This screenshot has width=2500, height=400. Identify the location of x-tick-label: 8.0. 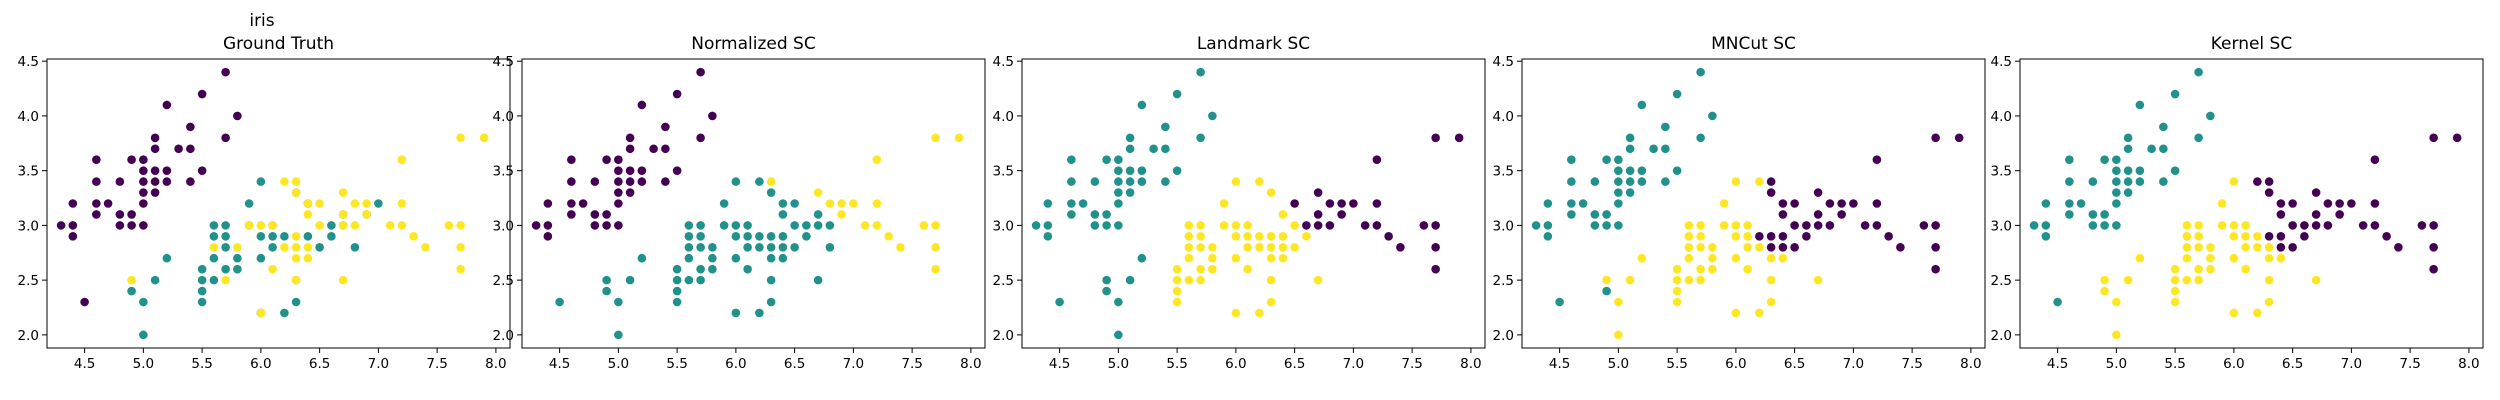
(1970, 364).